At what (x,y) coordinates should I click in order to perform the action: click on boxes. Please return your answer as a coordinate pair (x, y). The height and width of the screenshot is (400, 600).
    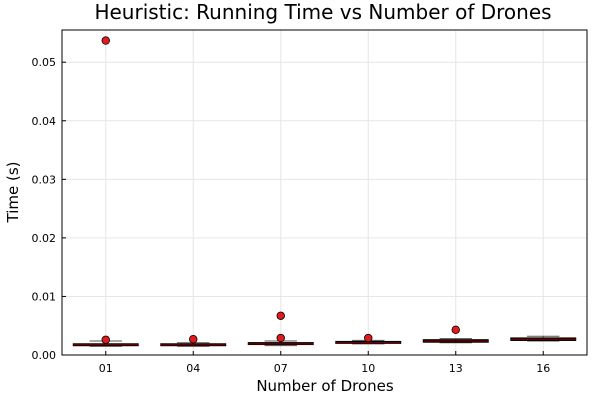
    Looking at the image, I should click on (324, 341).